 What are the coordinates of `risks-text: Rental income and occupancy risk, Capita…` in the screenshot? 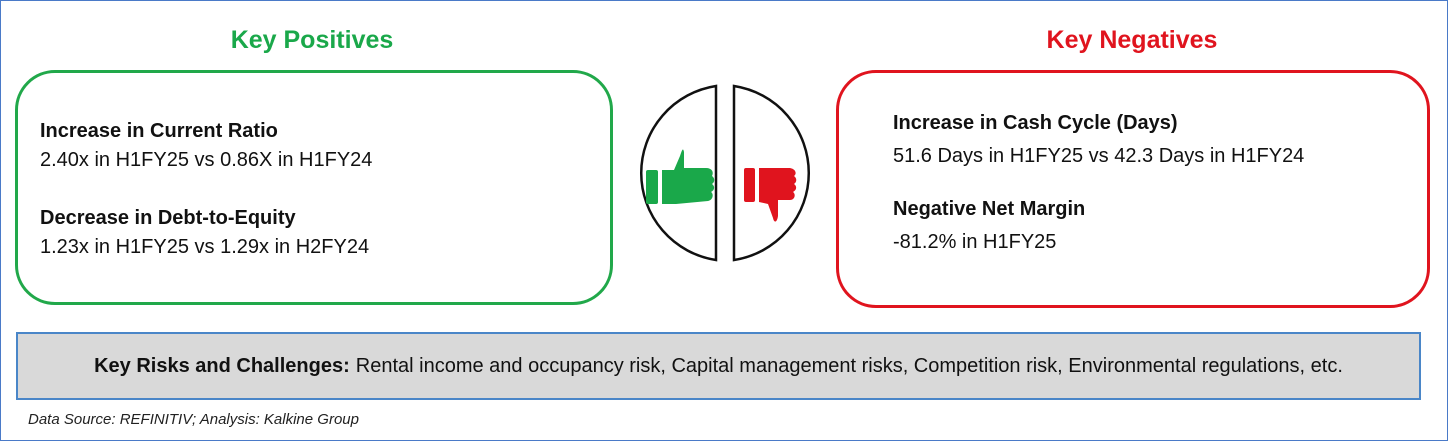 It's located at (849, 365).